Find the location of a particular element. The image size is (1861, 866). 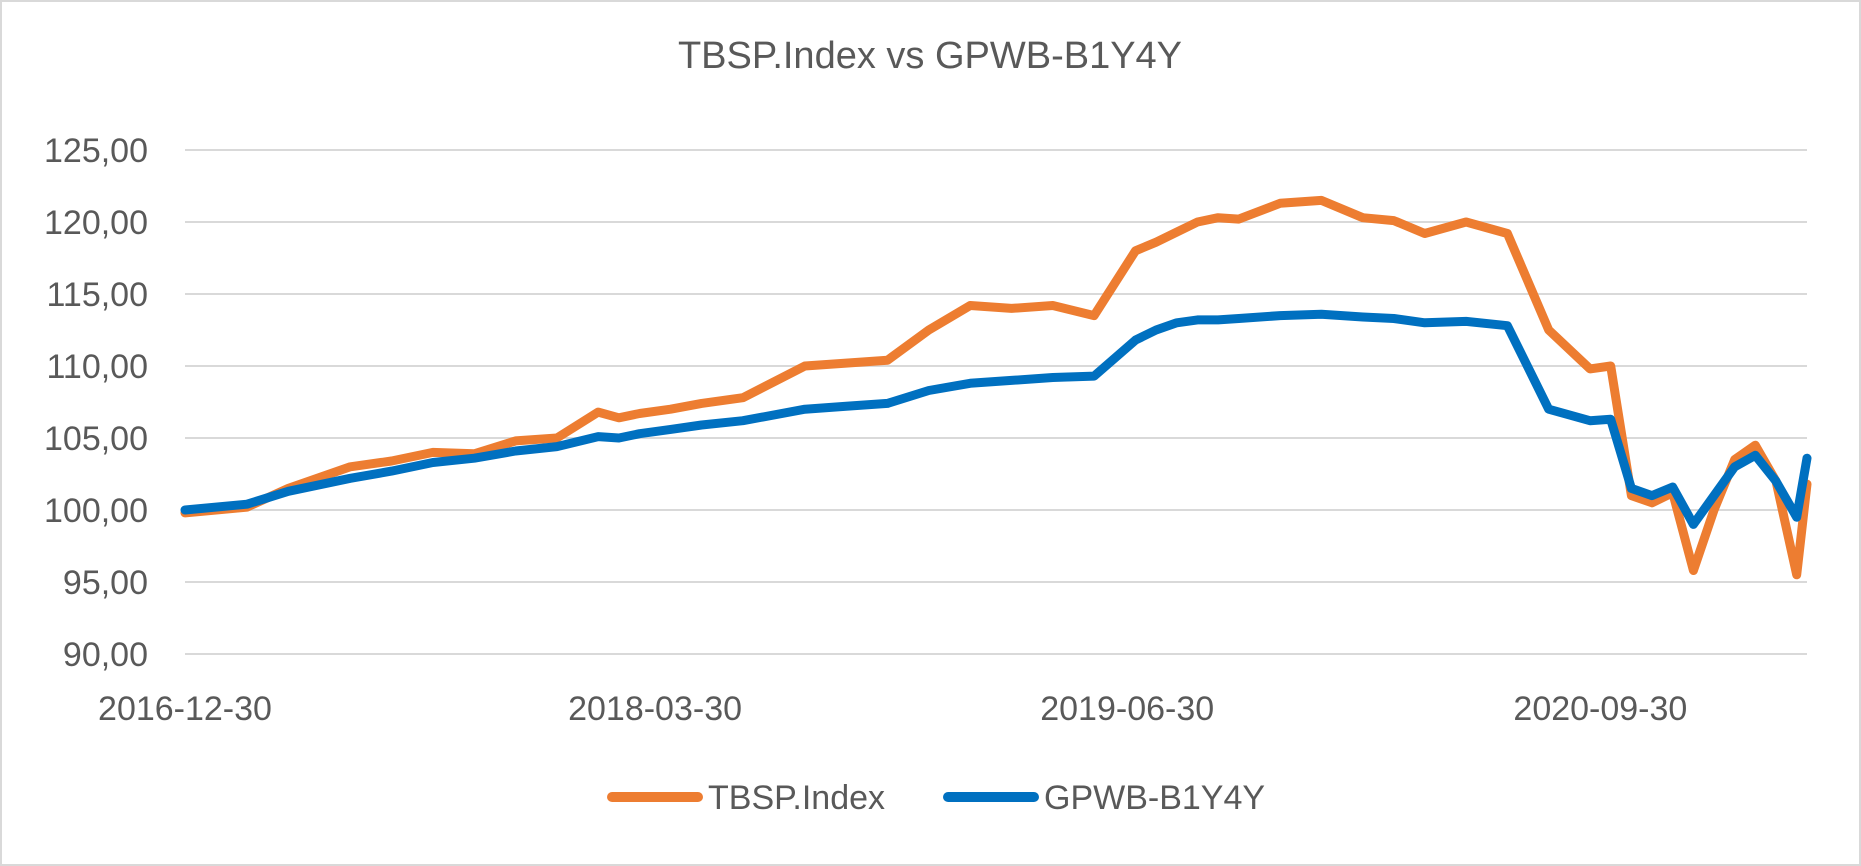

x-tick-label: 2018-03-30 is located at coordinates (655, 709).